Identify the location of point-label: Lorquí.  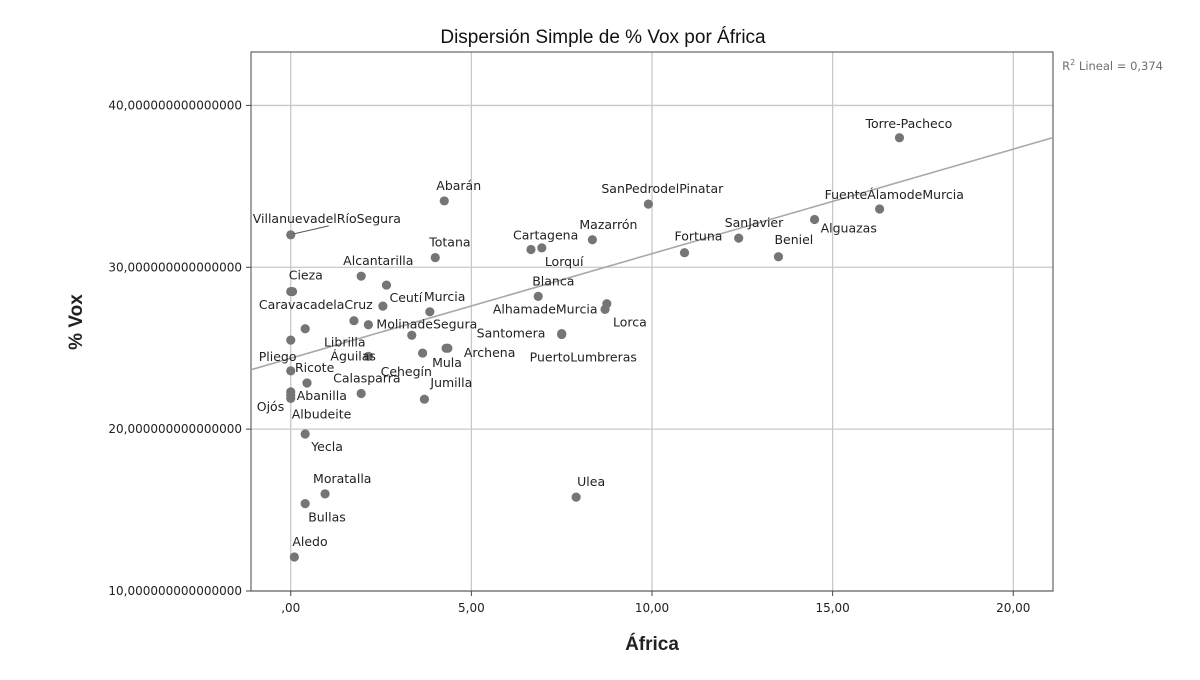
(564, 261).